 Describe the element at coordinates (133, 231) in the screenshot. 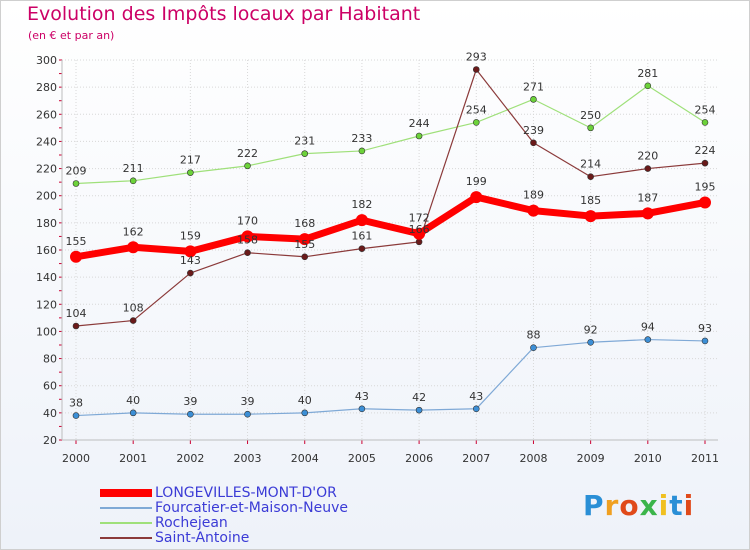

I see `data-label: 162` at that location.